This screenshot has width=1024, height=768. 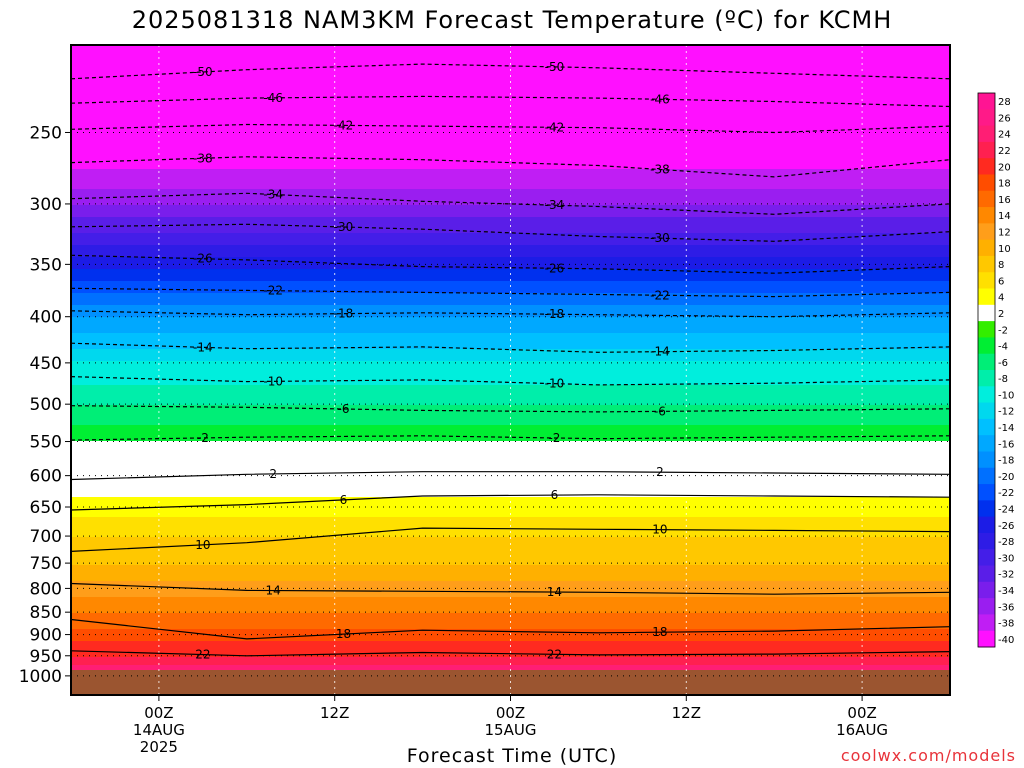 I want to click on contour-label: -6, so click(x=660, y=411).